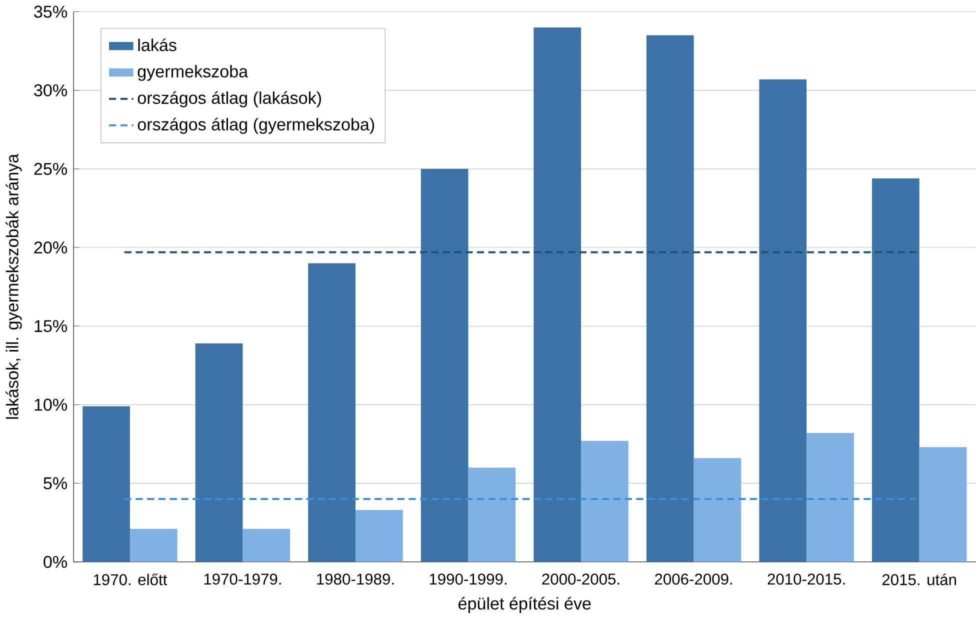 This screenshot has height=619, width=976. What do you see at coordinates (157, 45) in the screenshot?
I see `legend-label: lakás` at bounding box center [157, 45].